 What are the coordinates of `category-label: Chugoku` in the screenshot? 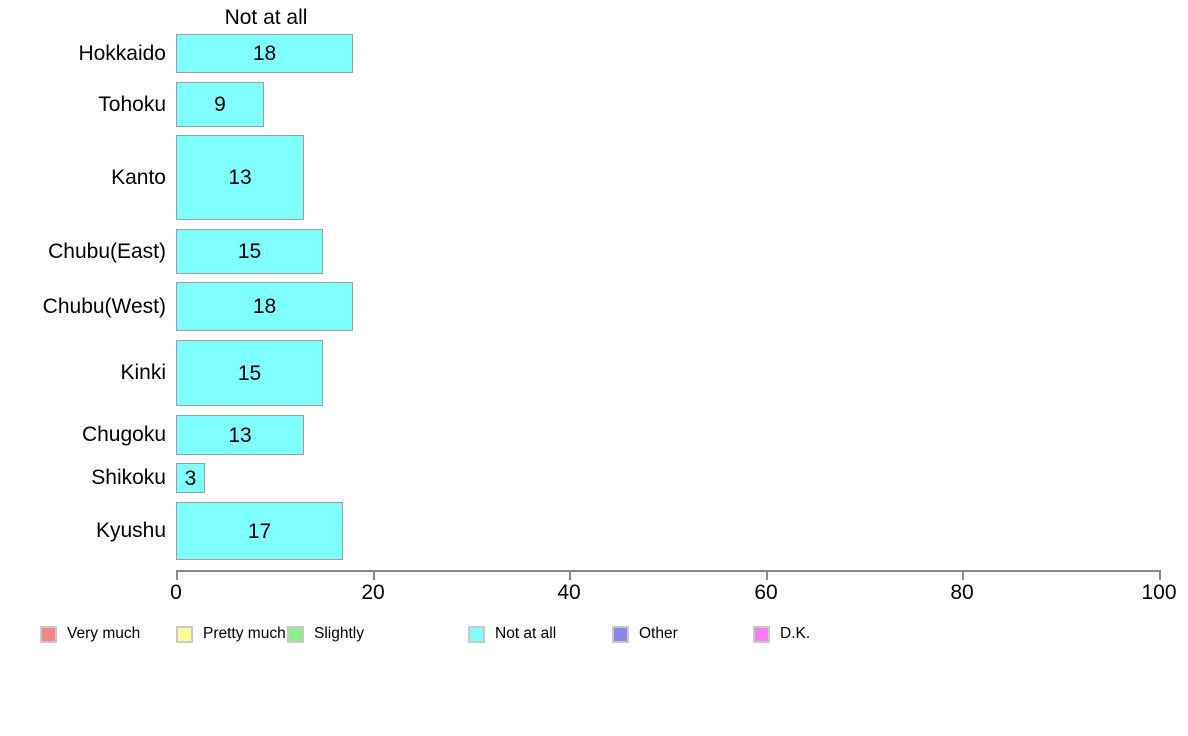 It's located at (123, 434).